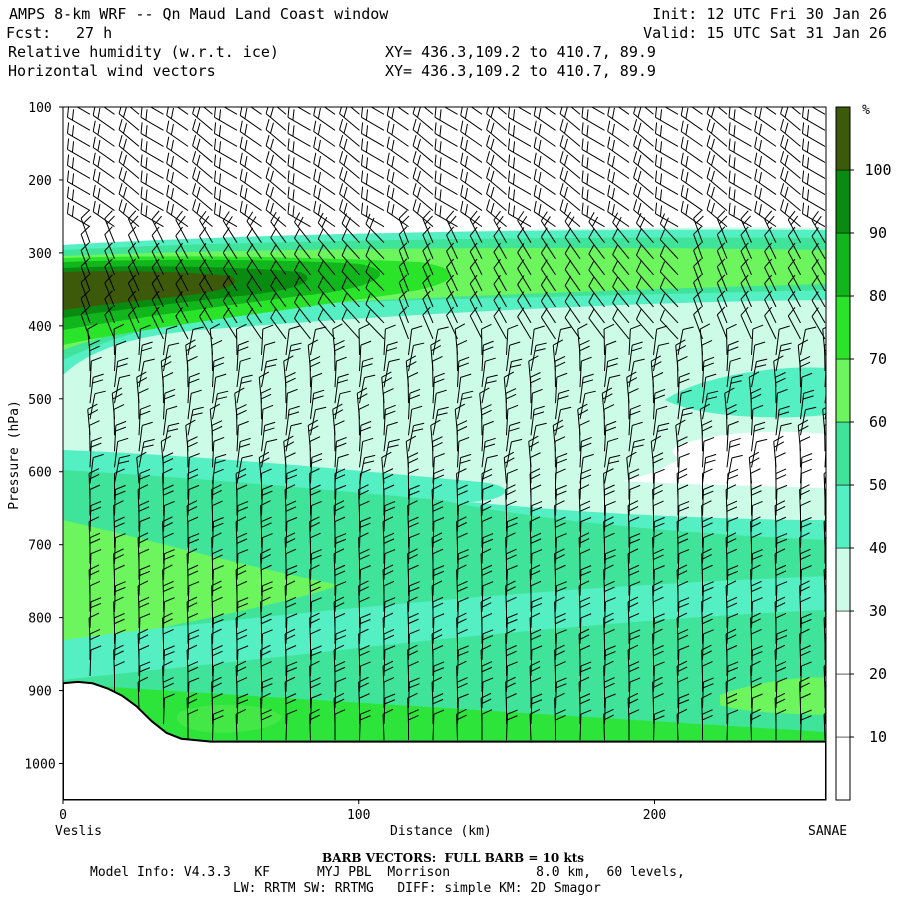 This screenshot has height=900, width=900. What do you see at coordinates (29, 33) in the screenshot?
I see `forecast-hour-label: Fcst:` at bounding box center [29, 33].